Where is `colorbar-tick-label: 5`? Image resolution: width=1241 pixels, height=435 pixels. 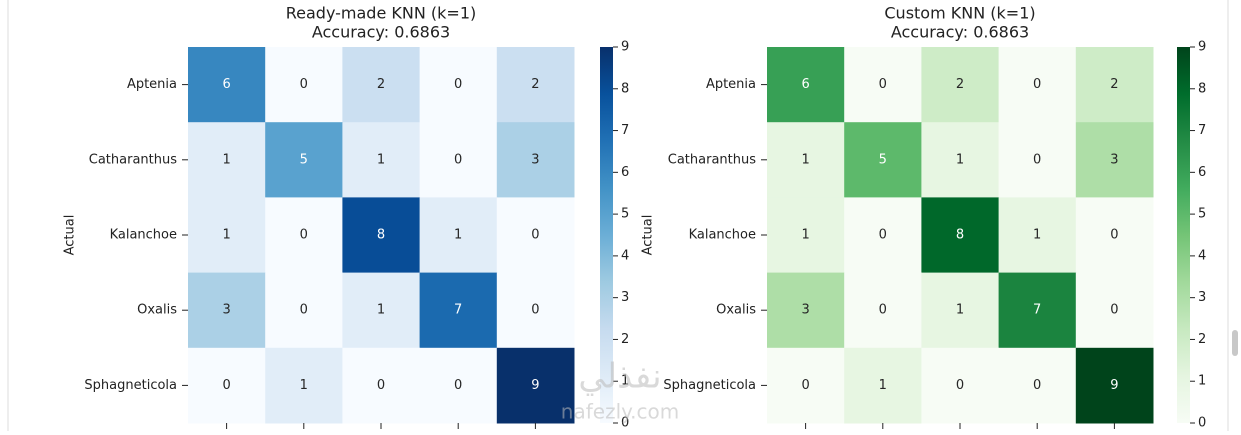
colorbar-tick-label: 5 is located at coordinates (1202, 214).